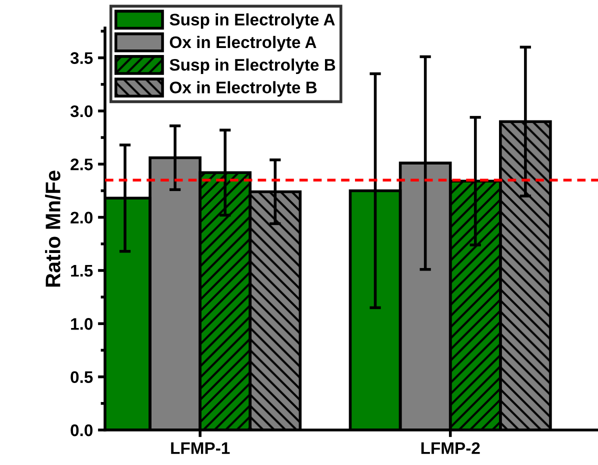 Image resolution: width=598 pixels, height=465 pixels. Describe the element at coordinates (81, 430) in the screenshot. I see `y-tick-label: 0.0` at that location.